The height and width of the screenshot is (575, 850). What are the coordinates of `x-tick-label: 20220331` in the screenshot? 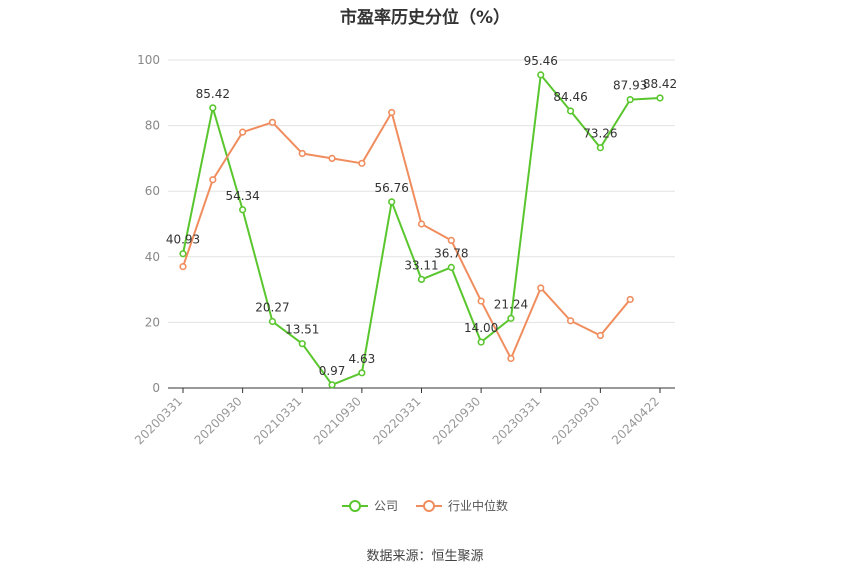 It's located at (397, 420).